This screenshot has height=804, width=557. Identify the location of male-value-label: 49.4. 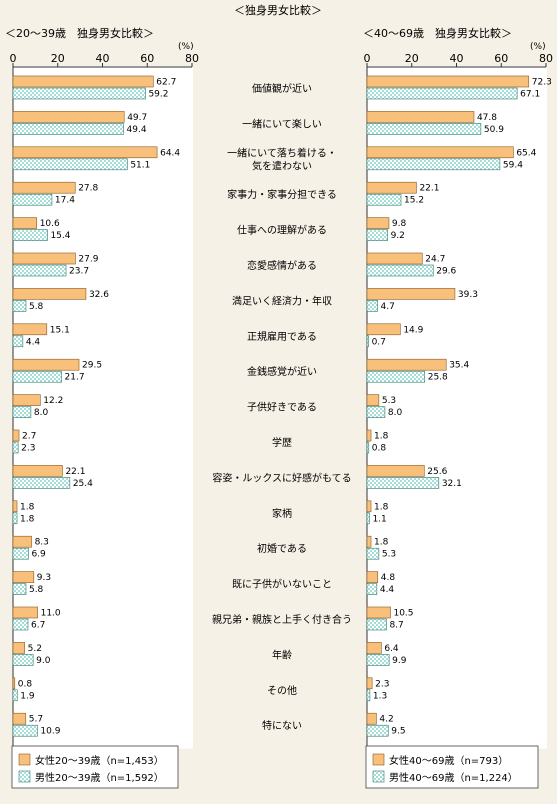
(137, 130).